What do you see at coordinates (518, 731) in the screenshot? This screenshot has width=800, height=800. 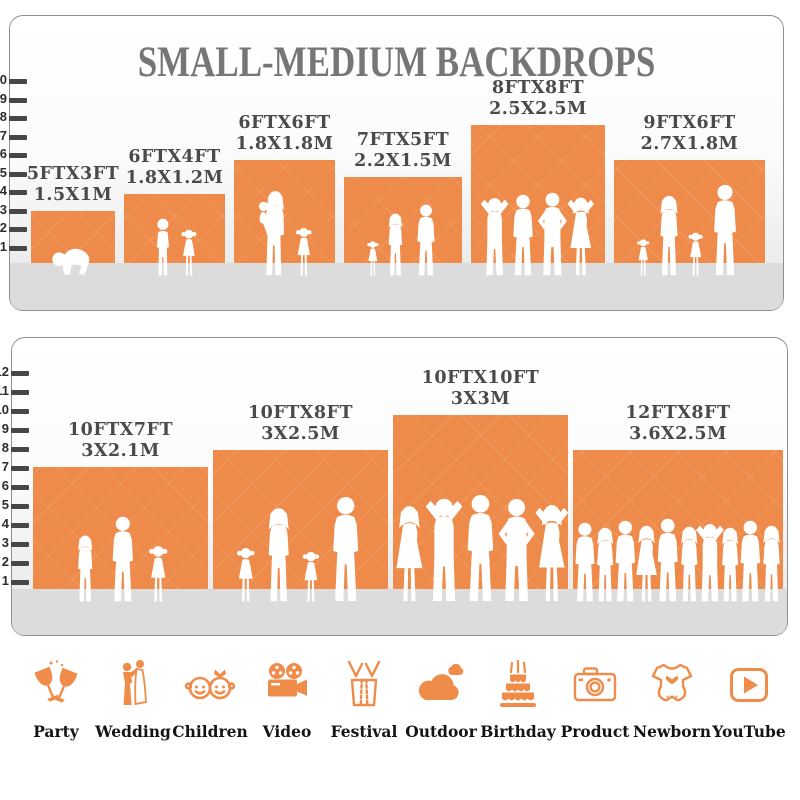 I see `category-label: Birthday` at bounding box center [518, 731].